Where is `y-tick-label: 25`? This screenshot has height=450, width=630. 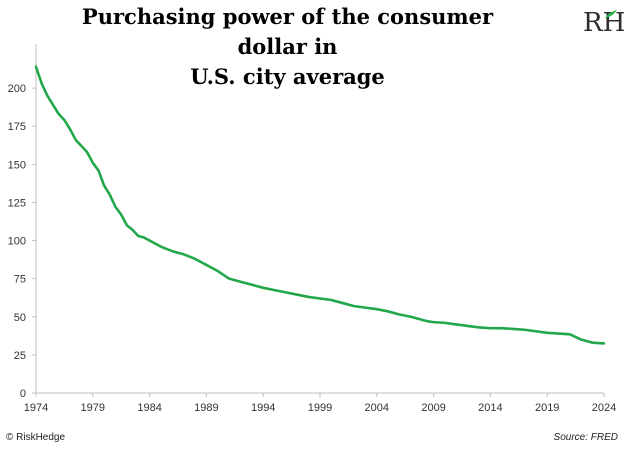 y-tick-label: 25 is located at coordinates (20, 356).